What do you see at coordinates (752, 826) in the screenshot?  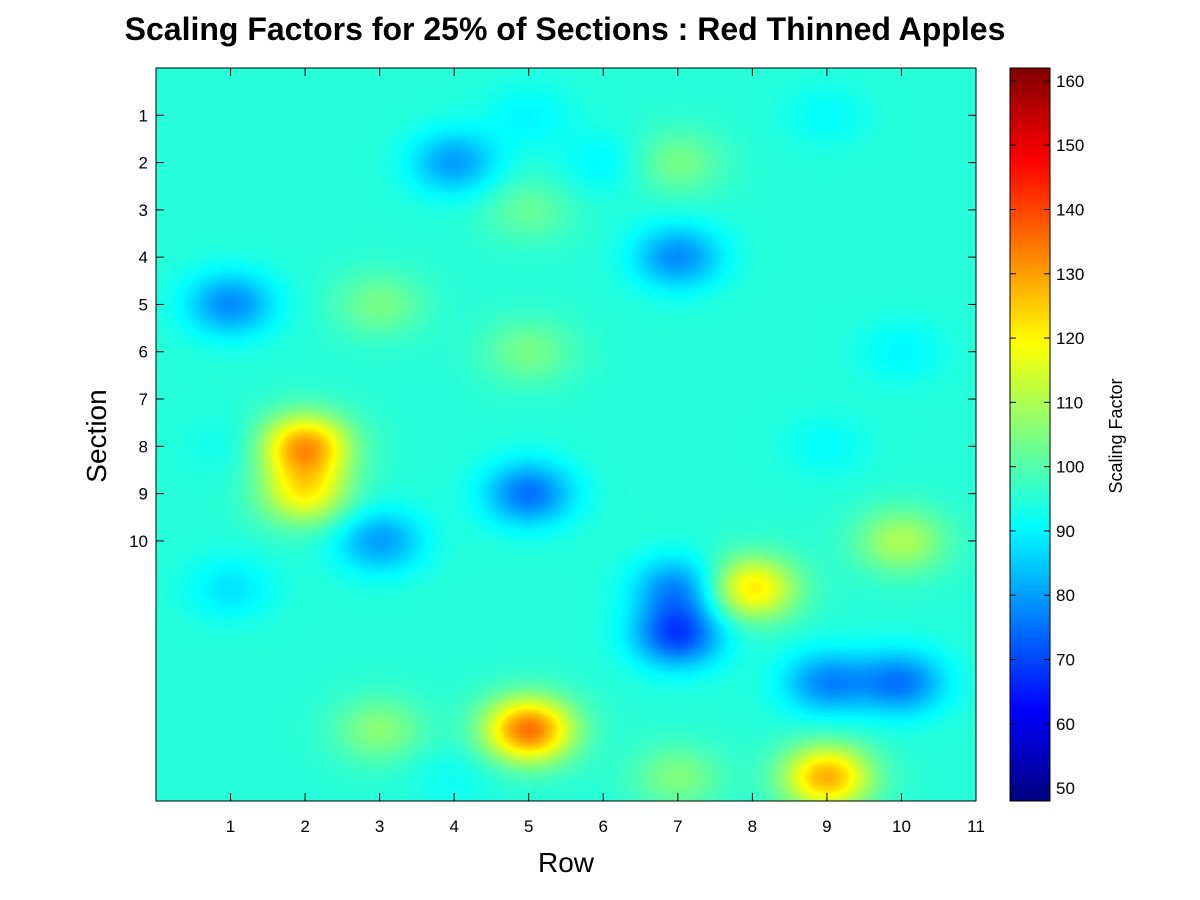 I see `x-tick-label: 8` at bounding box center [752, 826].